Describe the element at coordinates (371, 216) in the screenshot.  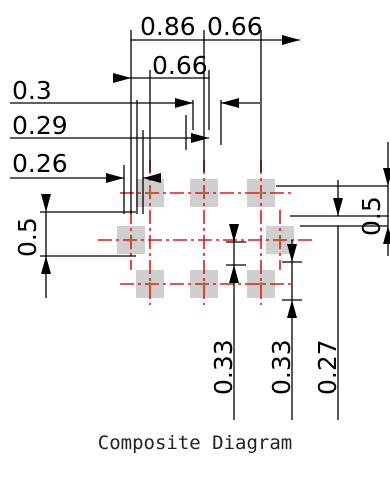
I see `dim-label-right-vertical: 0.5` at that location.